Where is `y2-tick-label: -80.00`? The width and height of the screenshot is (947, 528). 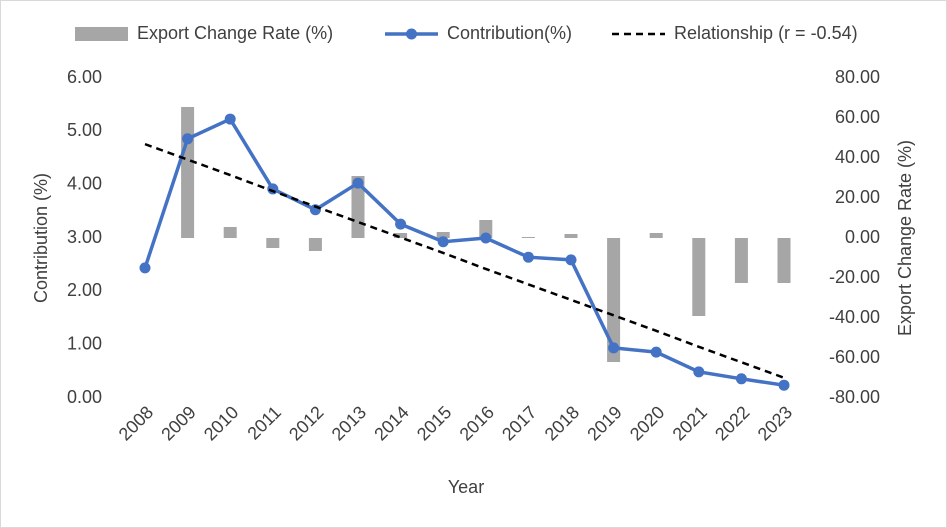 y2-tick-label: -80.00 is located at coordinates (854, 397).